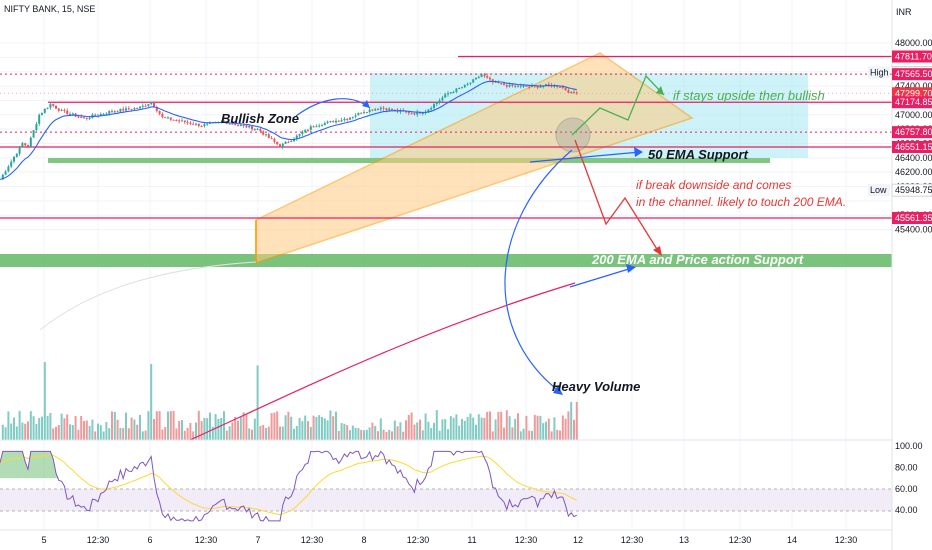  I want to click on price-tick-label: 45400.00, so click(913, 230).